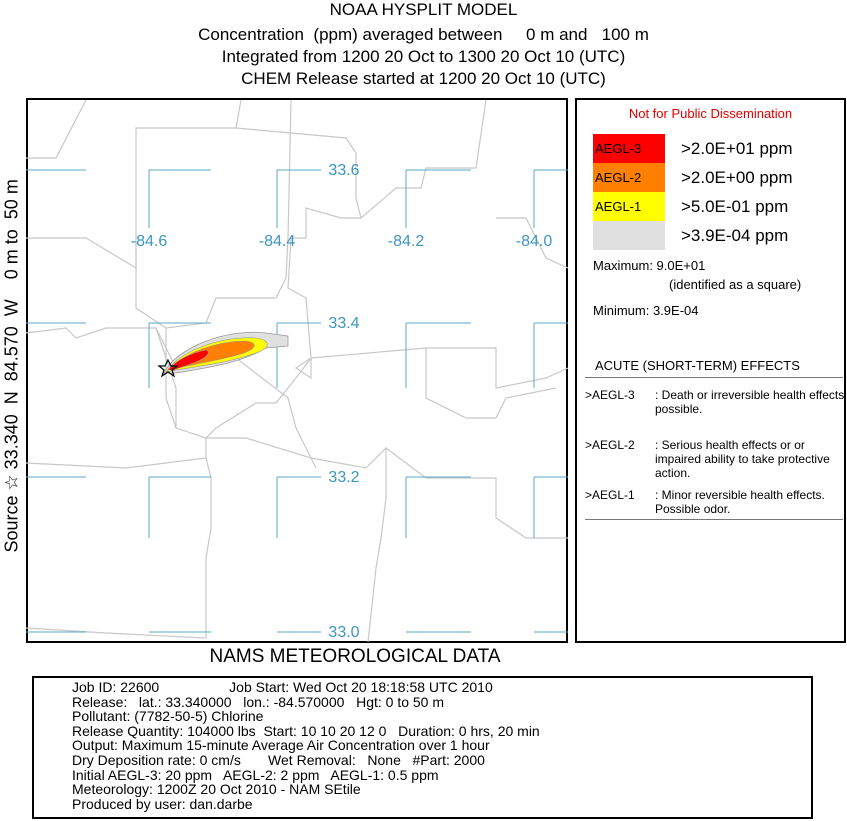 The height and width of the screenshot is (821, 847). What do you see at coordinates (629, 177) in the screenshot?
I see `level-swatch: AEGL-2` at bounding box center [629, 177].